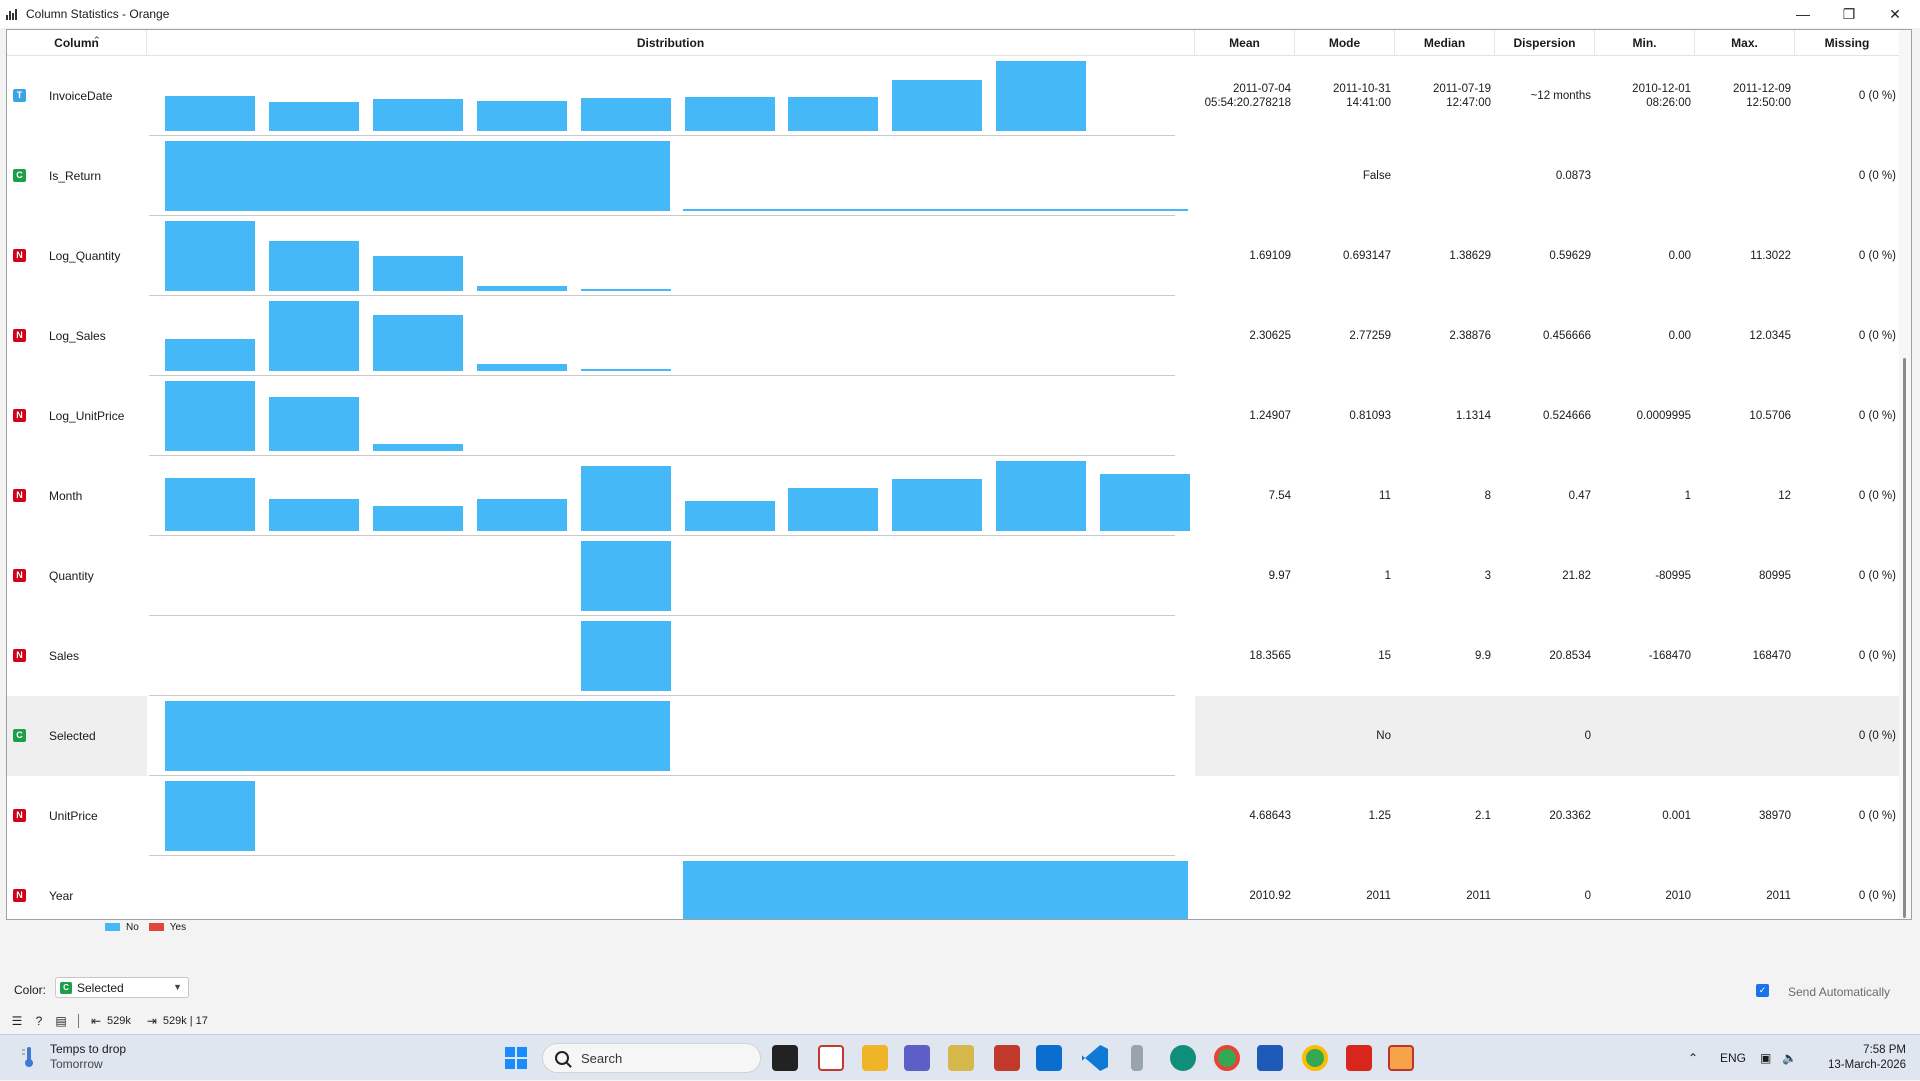 The width and height of the screenshot is (1920, 1081). What do you see at coordinates (1745, 43) in the screenshot?
I see `header-max: Max.` at bounding box center [1745, 43].